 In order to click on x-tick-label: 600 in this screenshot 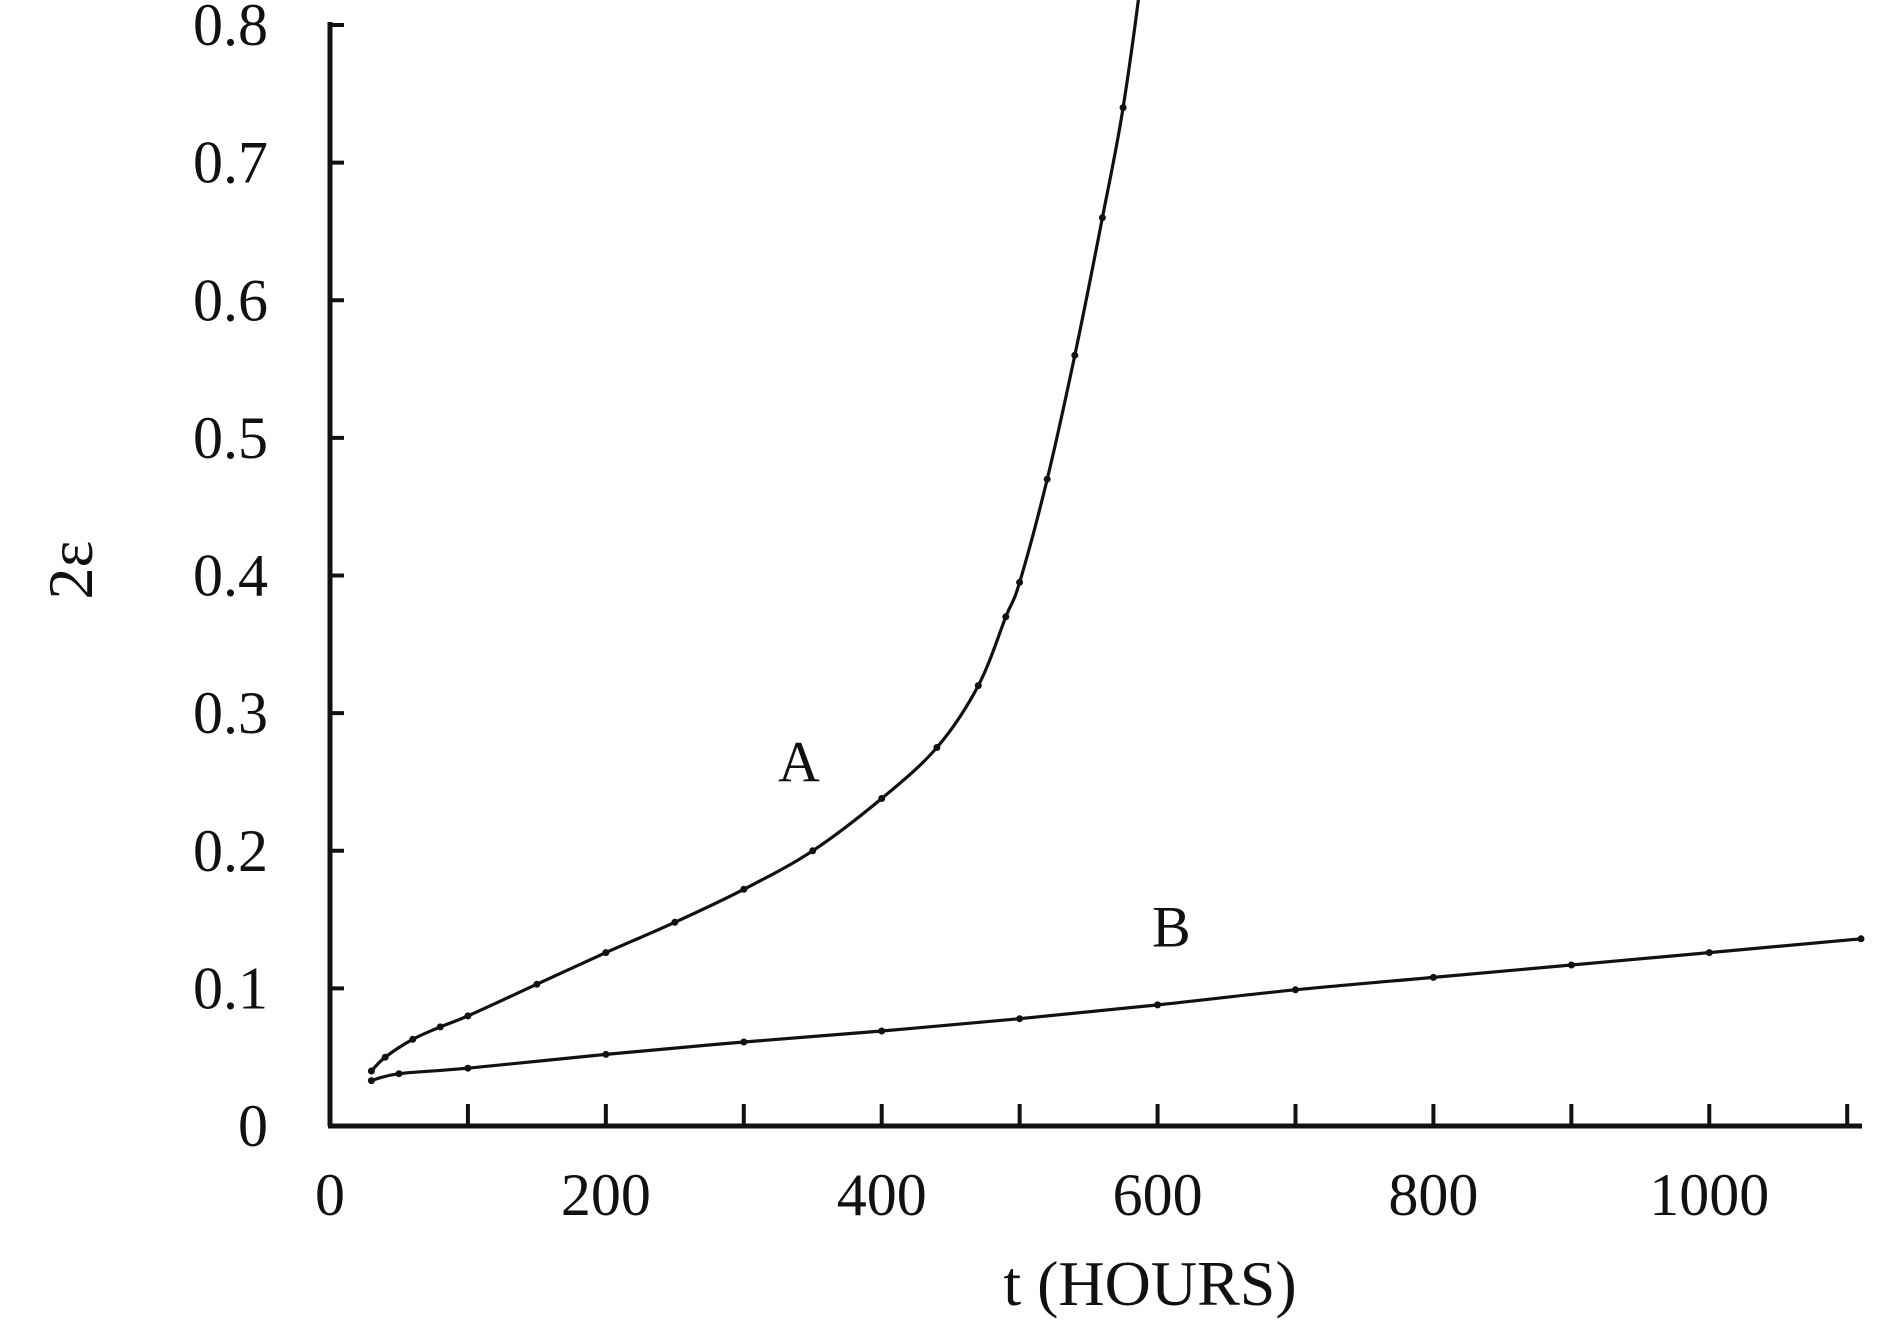, I will do `click(1158, 1195)`.